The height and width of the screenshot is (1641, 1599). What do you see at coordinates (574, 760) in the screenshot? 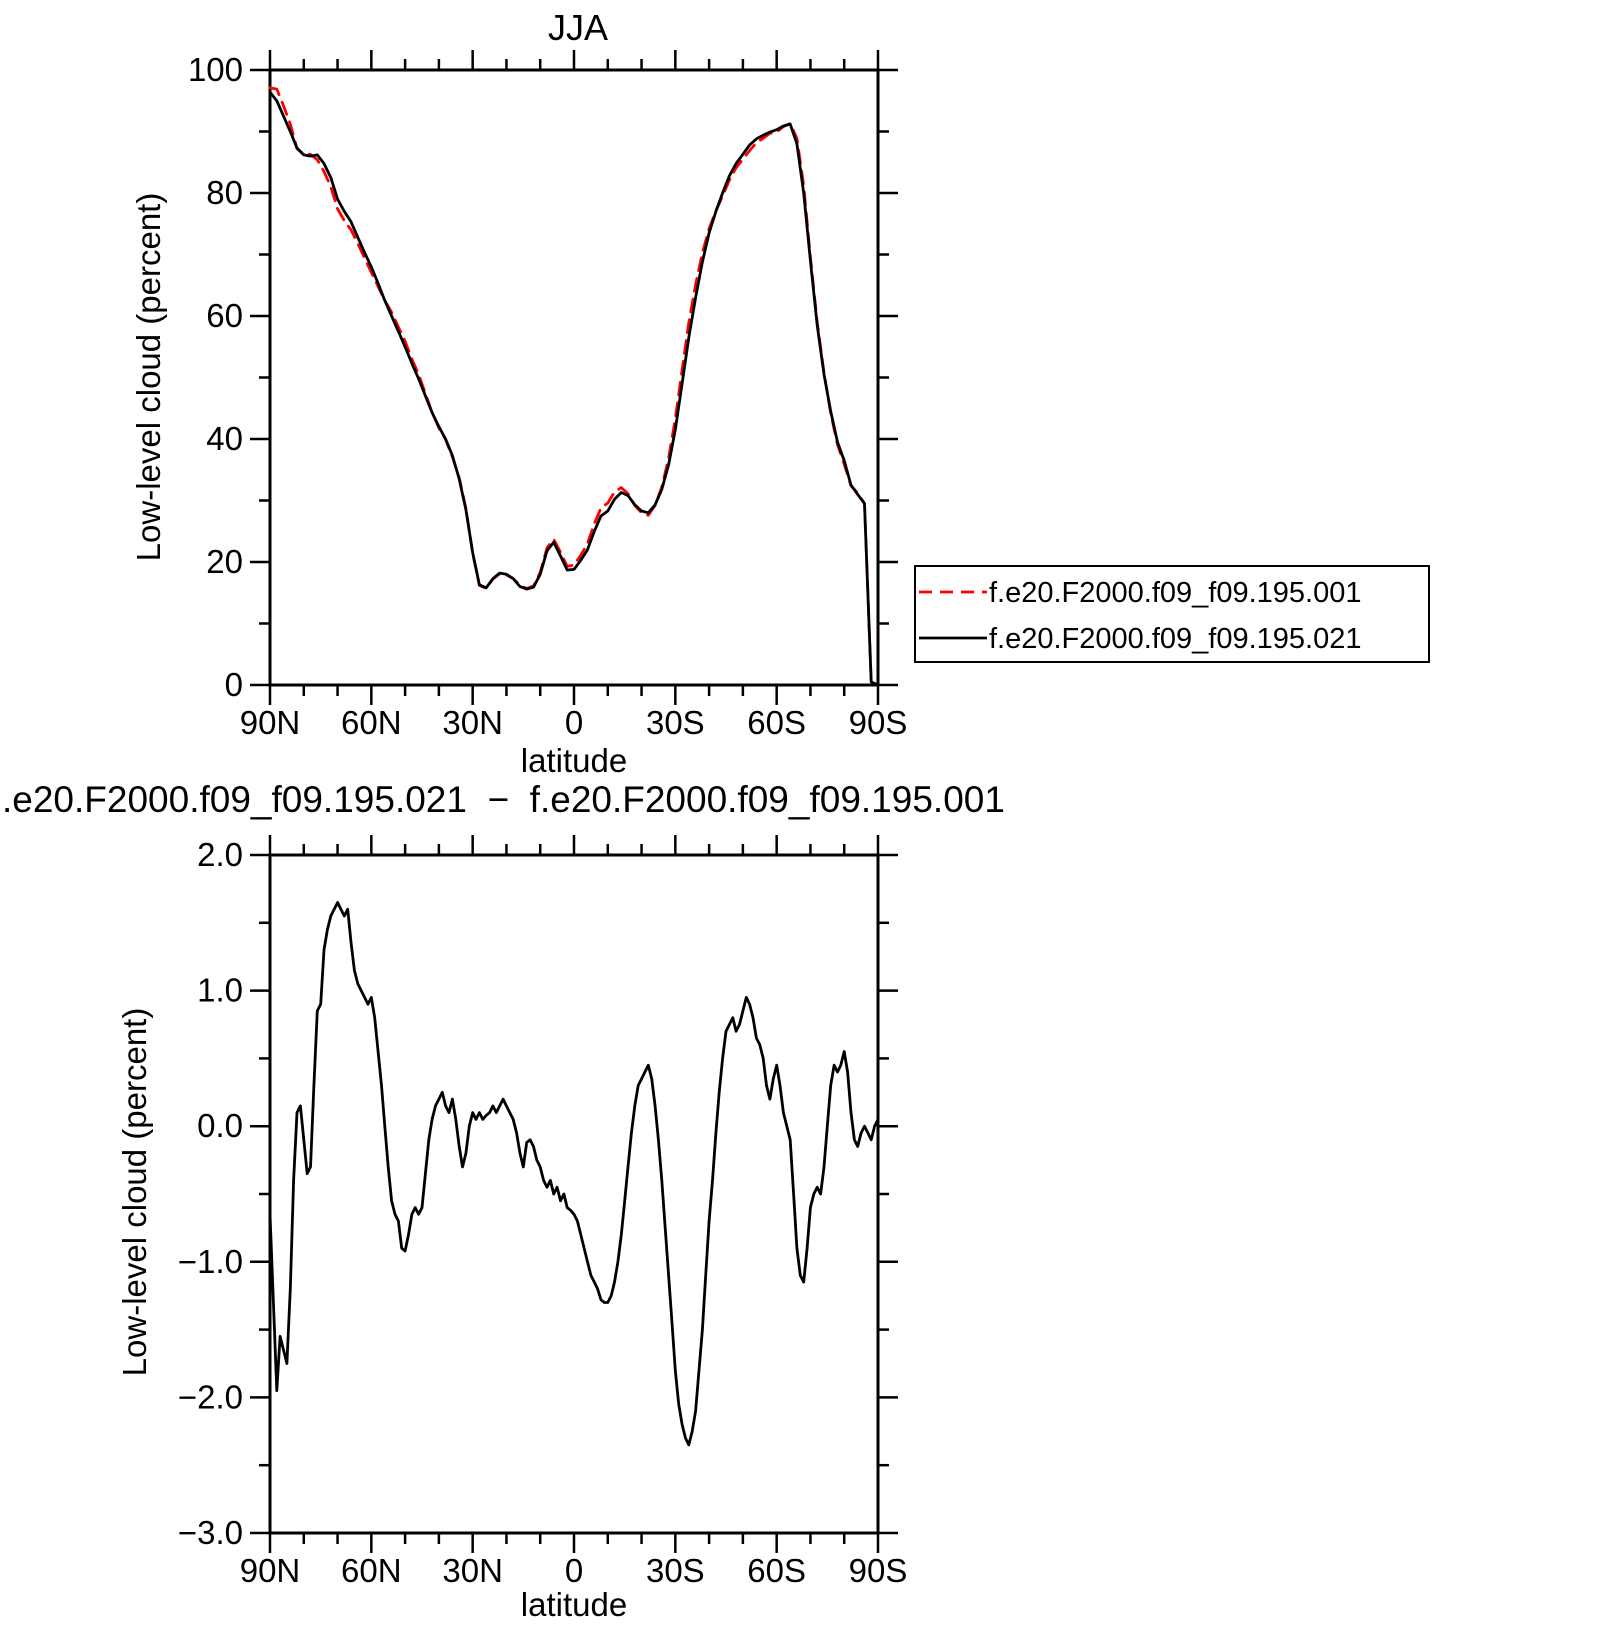
I see `top-chart-xlabel: latitude` at bounding box center [574, 760].